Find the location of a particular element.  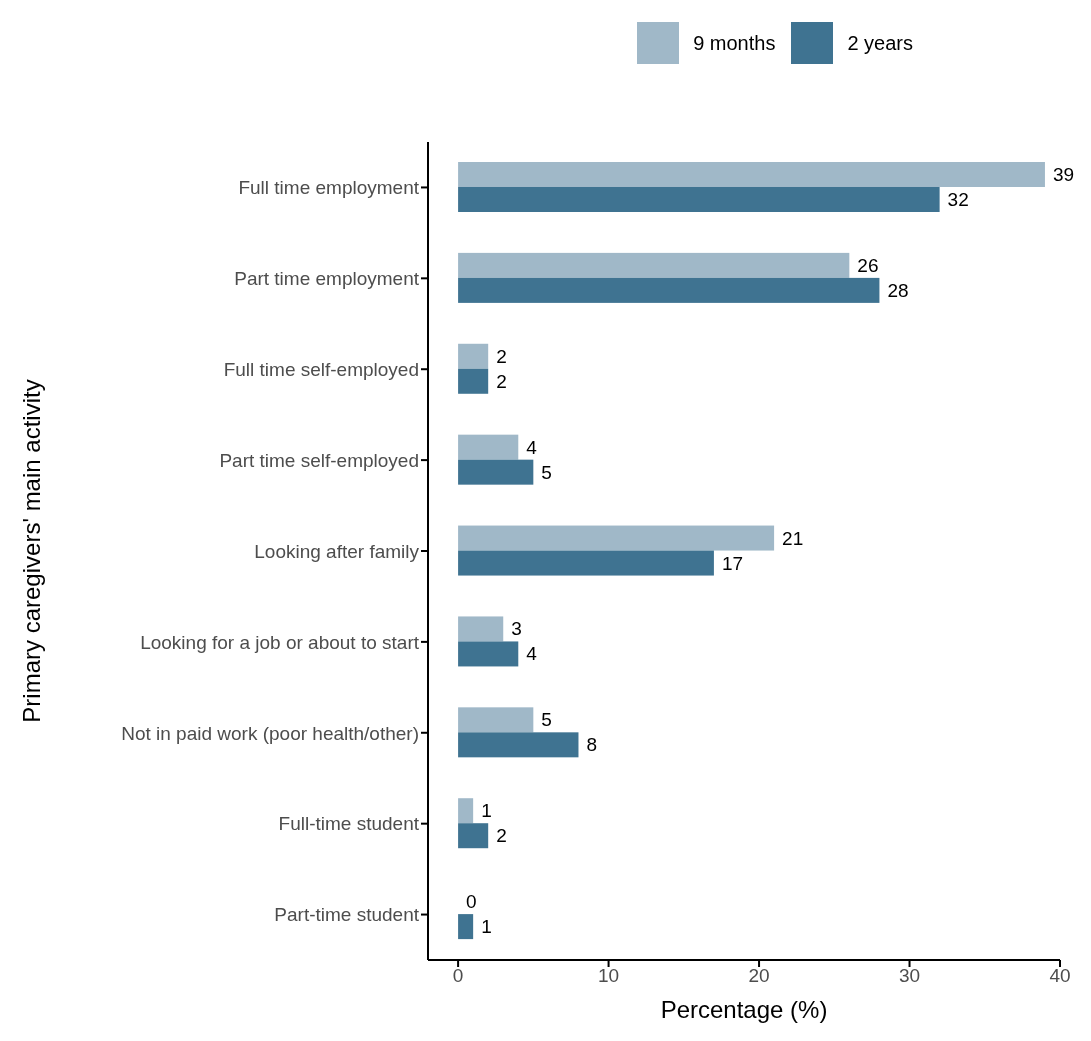

x-tick-label: 40 is located at coordinates (1060, 976).